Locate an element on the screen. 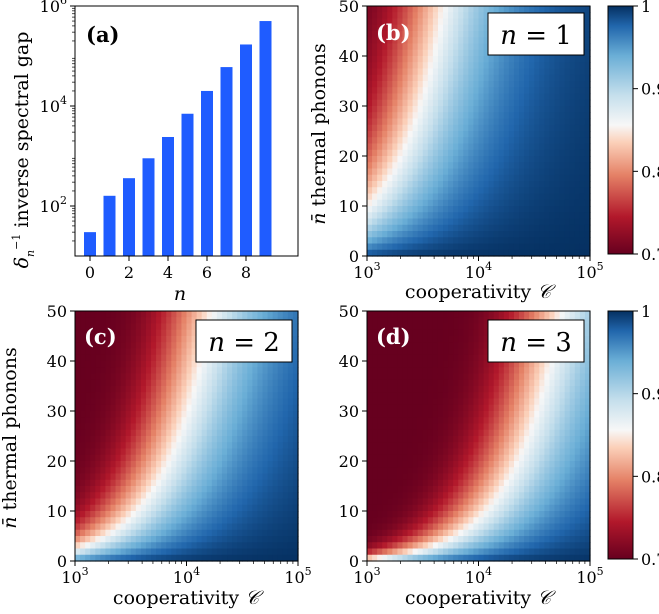 The height and width of the screenshot is (614, 659). tick-label: 40 is located at coordinates (57, 361).